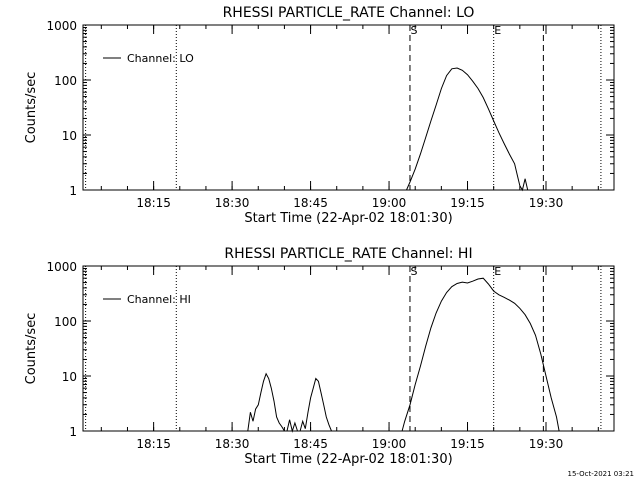 This screenshot has width=640, height=480. What do you see at coordinates (348, 254) in the screenshot?
I see `chart-title: RHESSI PARTICLE_RATE Channel: HI` at bounding box center [348, 254].